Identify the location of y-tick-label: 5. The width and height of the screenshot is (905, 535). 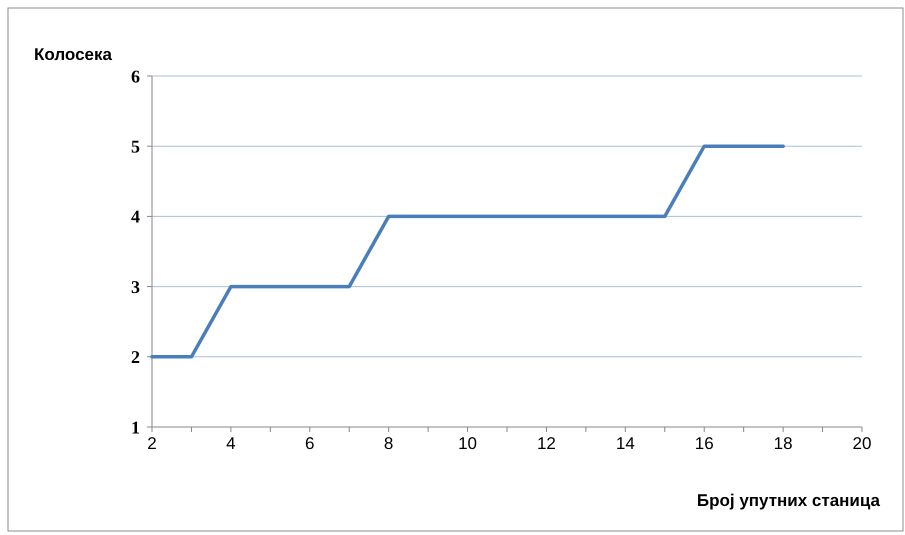
(135, 146).